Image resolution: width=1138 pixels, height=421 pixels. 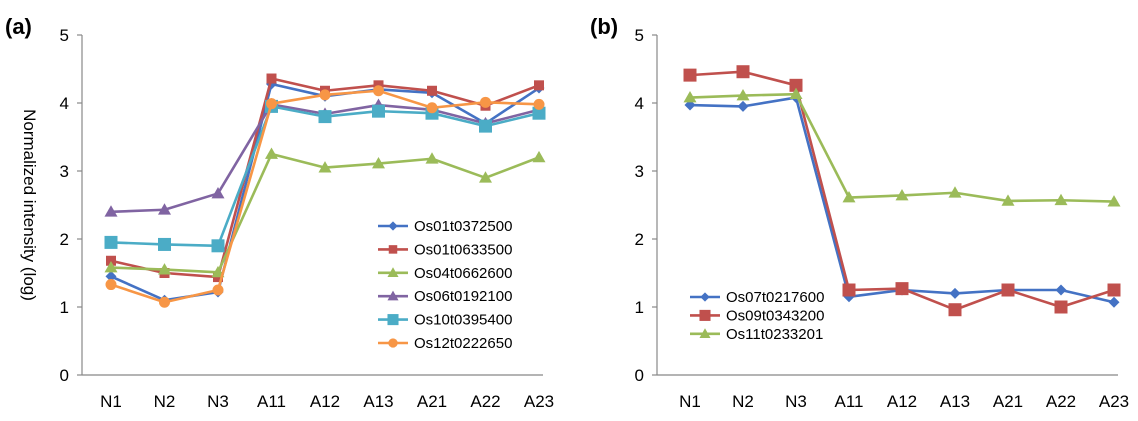 I want to click on legend-entry: Os06t0192100, so click(x=463, y=296).